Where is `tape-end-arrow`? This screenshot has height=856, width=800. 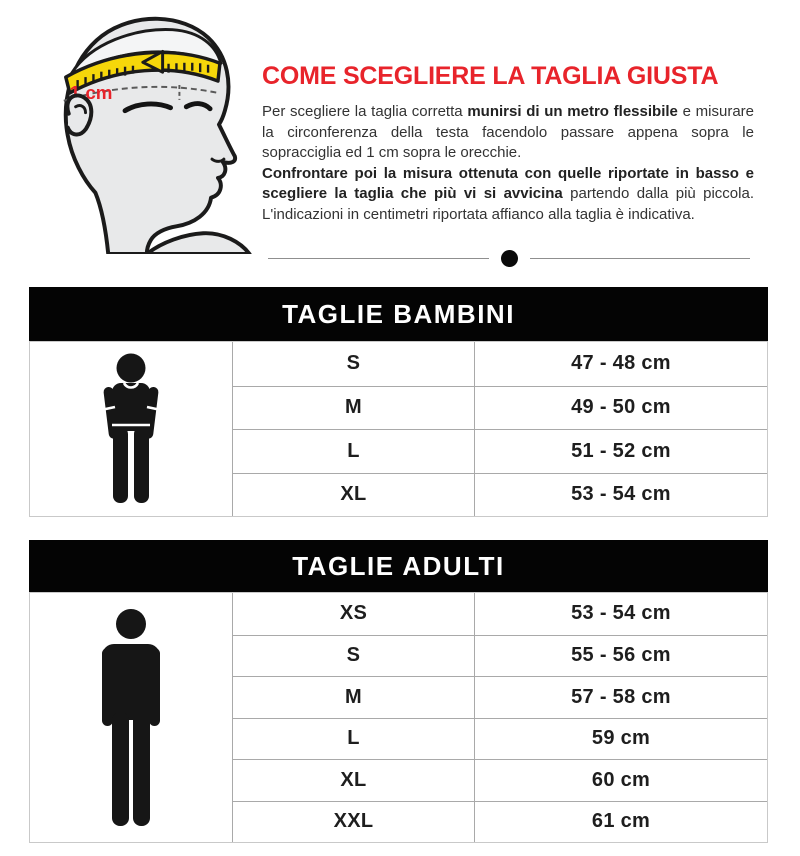
tape-end-arrow is located at coordinates (153, 61).